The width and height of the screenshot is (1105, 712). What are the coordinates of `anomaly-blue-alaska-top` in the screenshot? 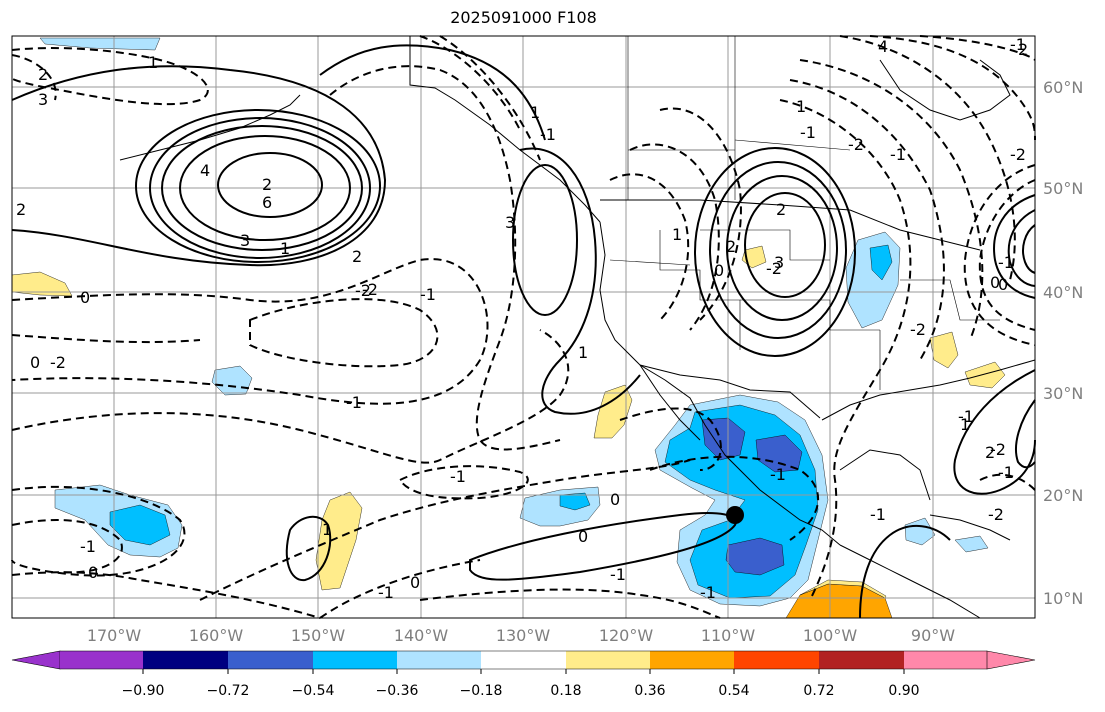 It's located at (100, 44).